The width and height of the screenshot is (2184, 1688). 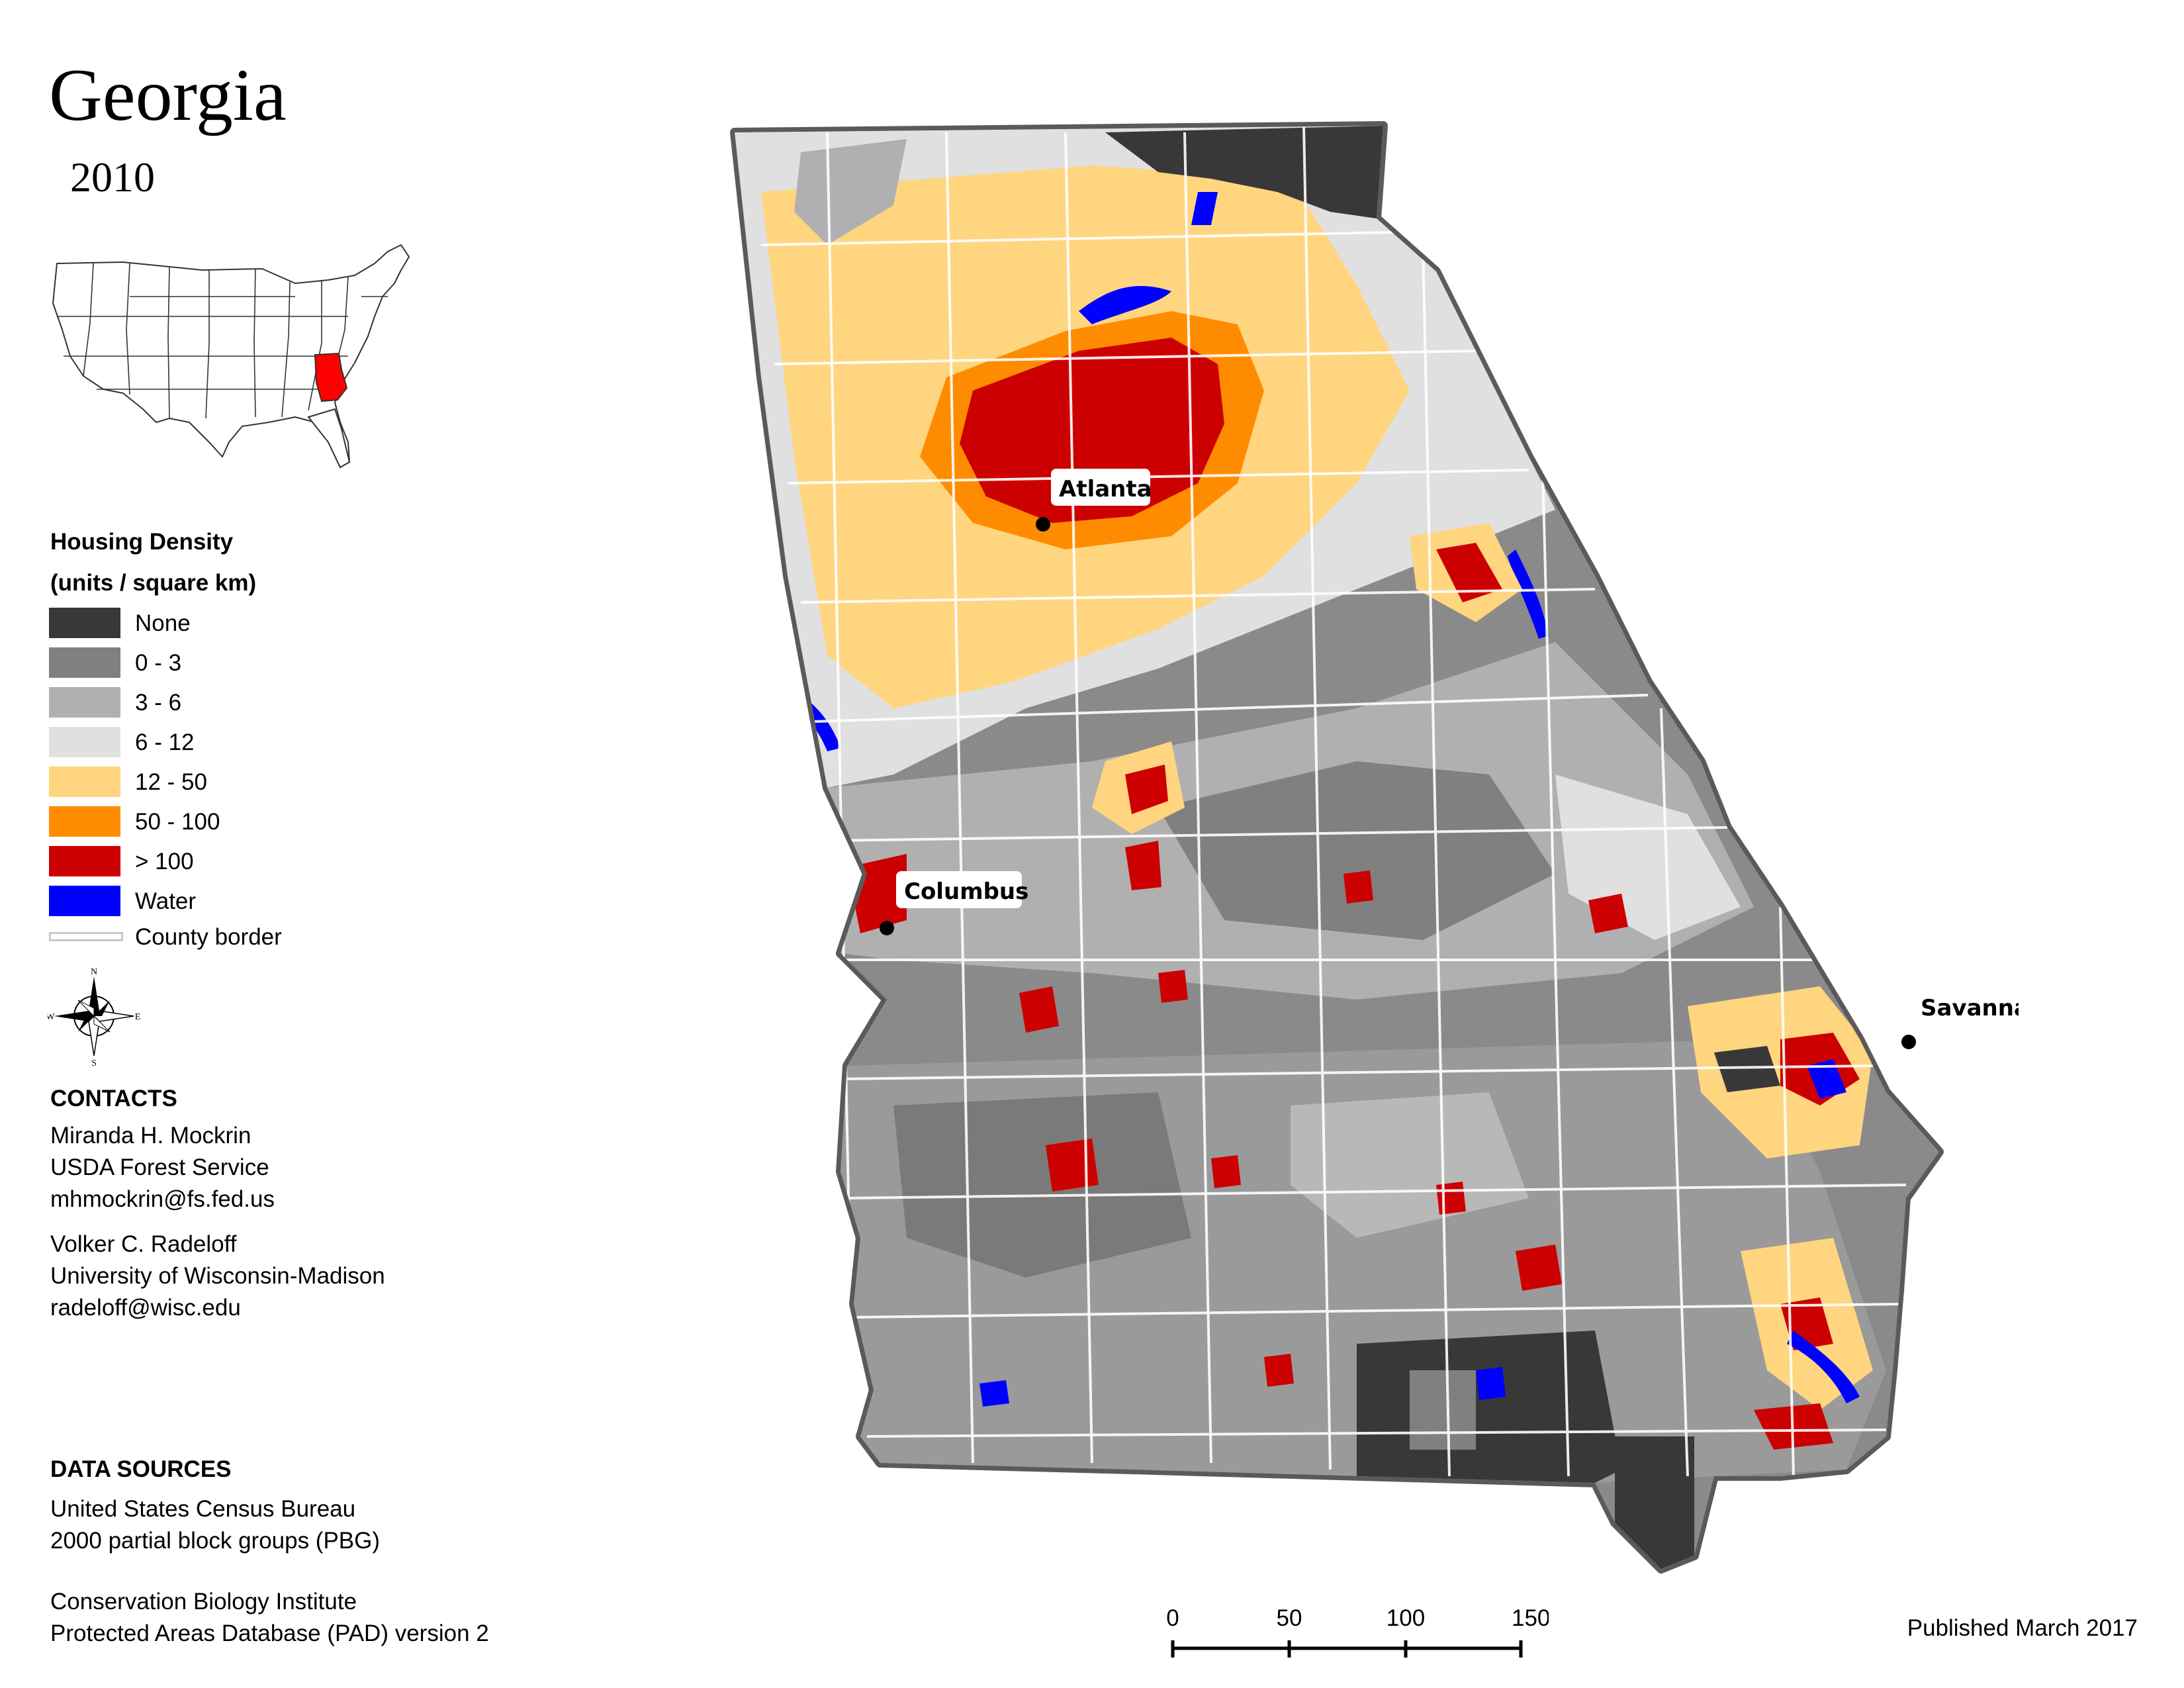 I want to click on scale-tick-label: 100, so click(x=1406, y=1618).